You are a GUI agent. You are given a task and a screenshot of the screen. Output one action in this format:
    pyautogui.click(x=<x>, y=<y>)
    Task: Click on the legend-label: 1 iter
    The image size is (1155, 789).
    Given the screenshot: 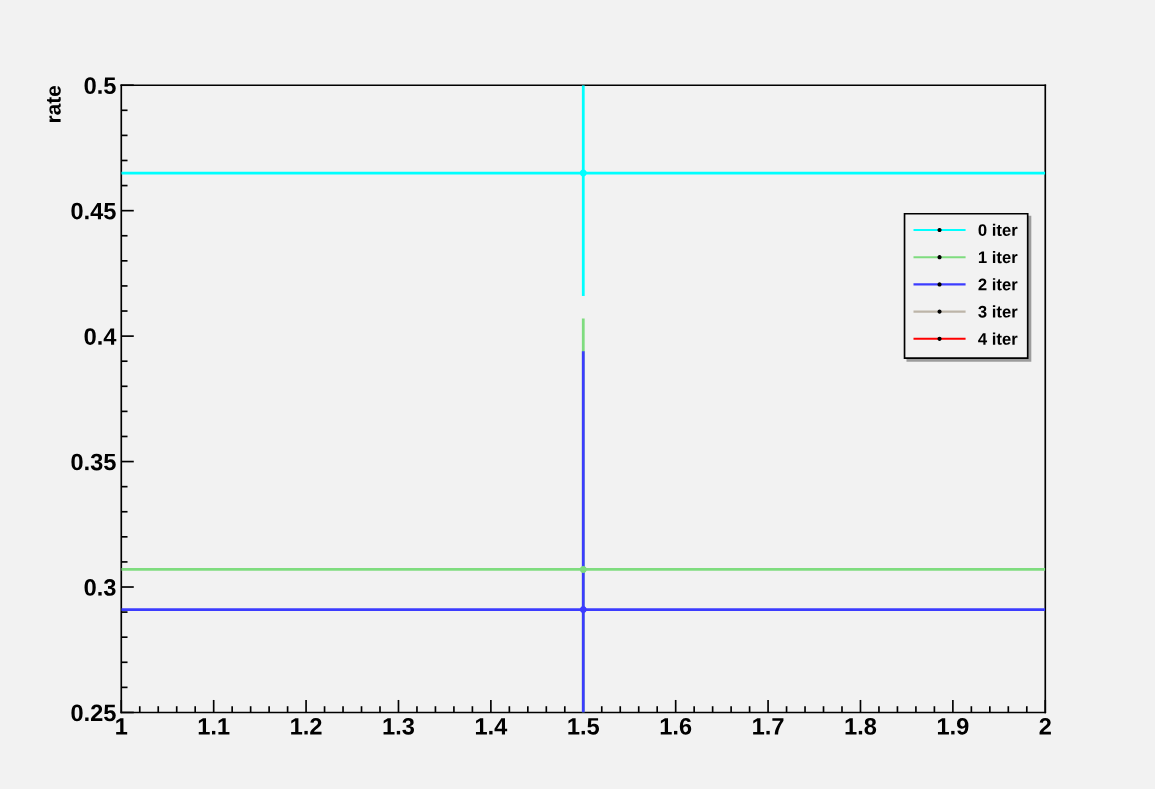 What is the action you would take?
    pyautogui.click(x=998, y=257)
    